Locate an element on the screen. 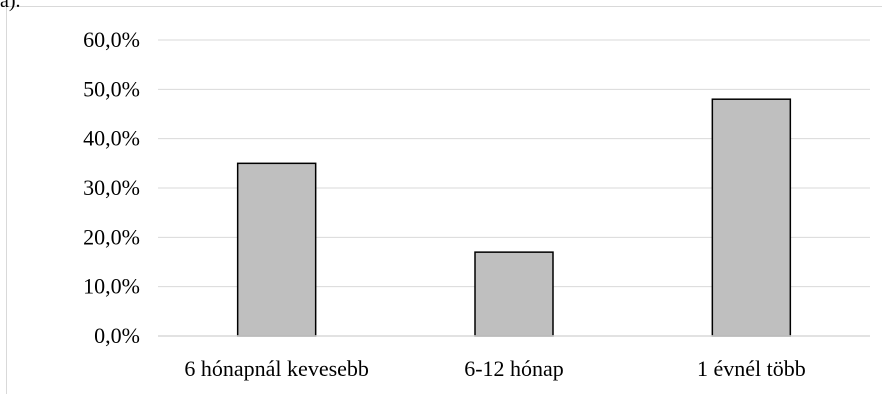  y-tick-label: 40,0% is located at coordinates (111, 138).